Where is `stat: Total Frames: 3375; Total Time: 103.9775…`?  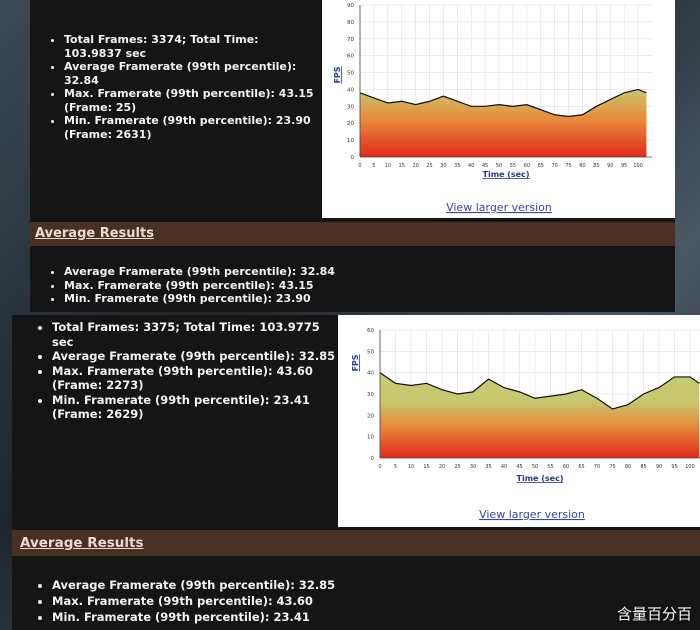 stat: Total Frames: 3375; Total Time: 103.9775… is located at coordinates (194, 334).